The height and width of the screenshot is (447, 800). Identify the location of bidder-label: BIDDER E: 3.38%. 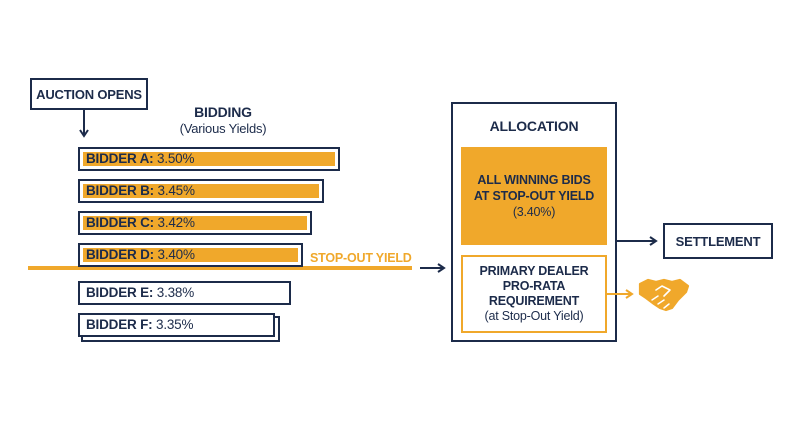
(140, 293).